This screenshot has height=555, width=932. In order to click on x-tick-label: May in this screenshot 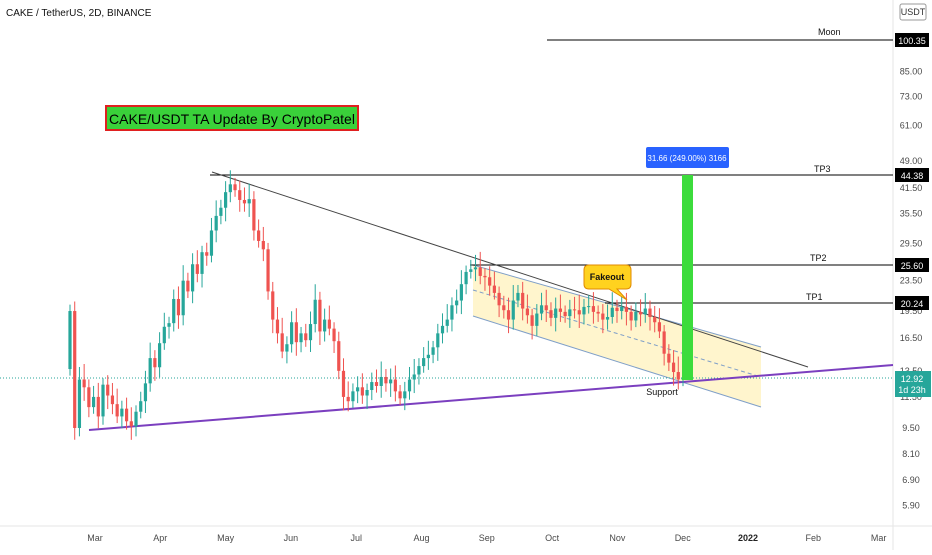, I will do `click(226, 538)`.